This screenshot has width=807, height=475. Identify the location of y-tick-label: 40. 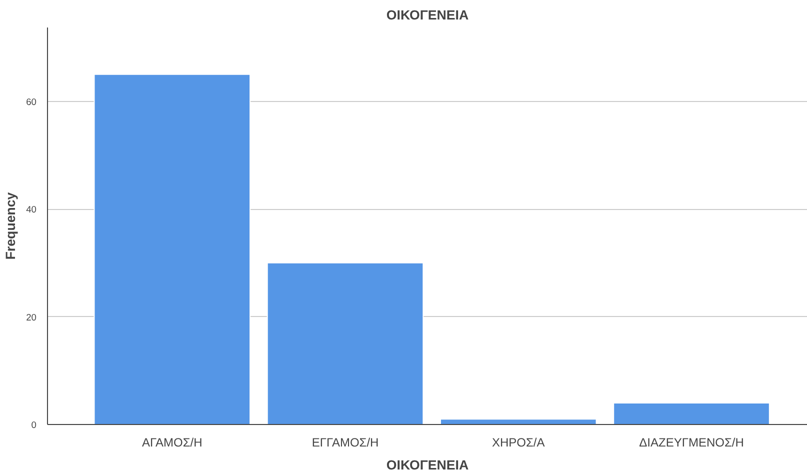
(31, 209).